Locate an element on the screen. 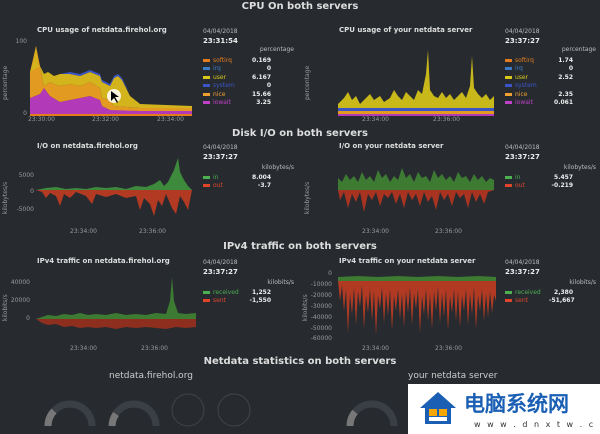 The width and height of the screenshot is (600, 434). legend-units: kilobytes/s is located at coordinates (579, 167).